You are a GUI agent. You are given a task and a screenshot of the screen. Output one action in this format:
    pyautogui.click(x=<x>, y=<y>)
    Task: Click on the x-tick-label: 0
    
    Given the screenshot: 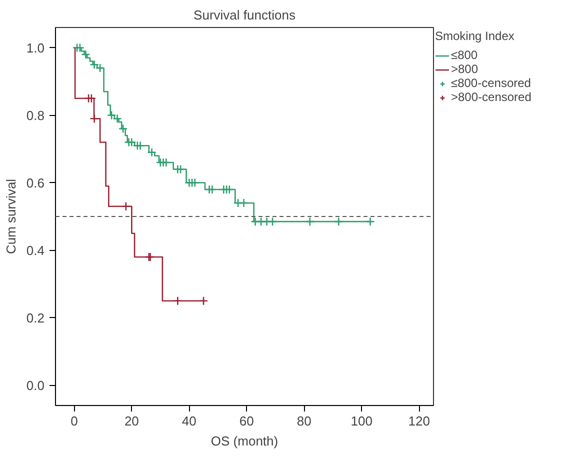 What is the action you would take?
    pyautogui.click(x=74, y=421)
    